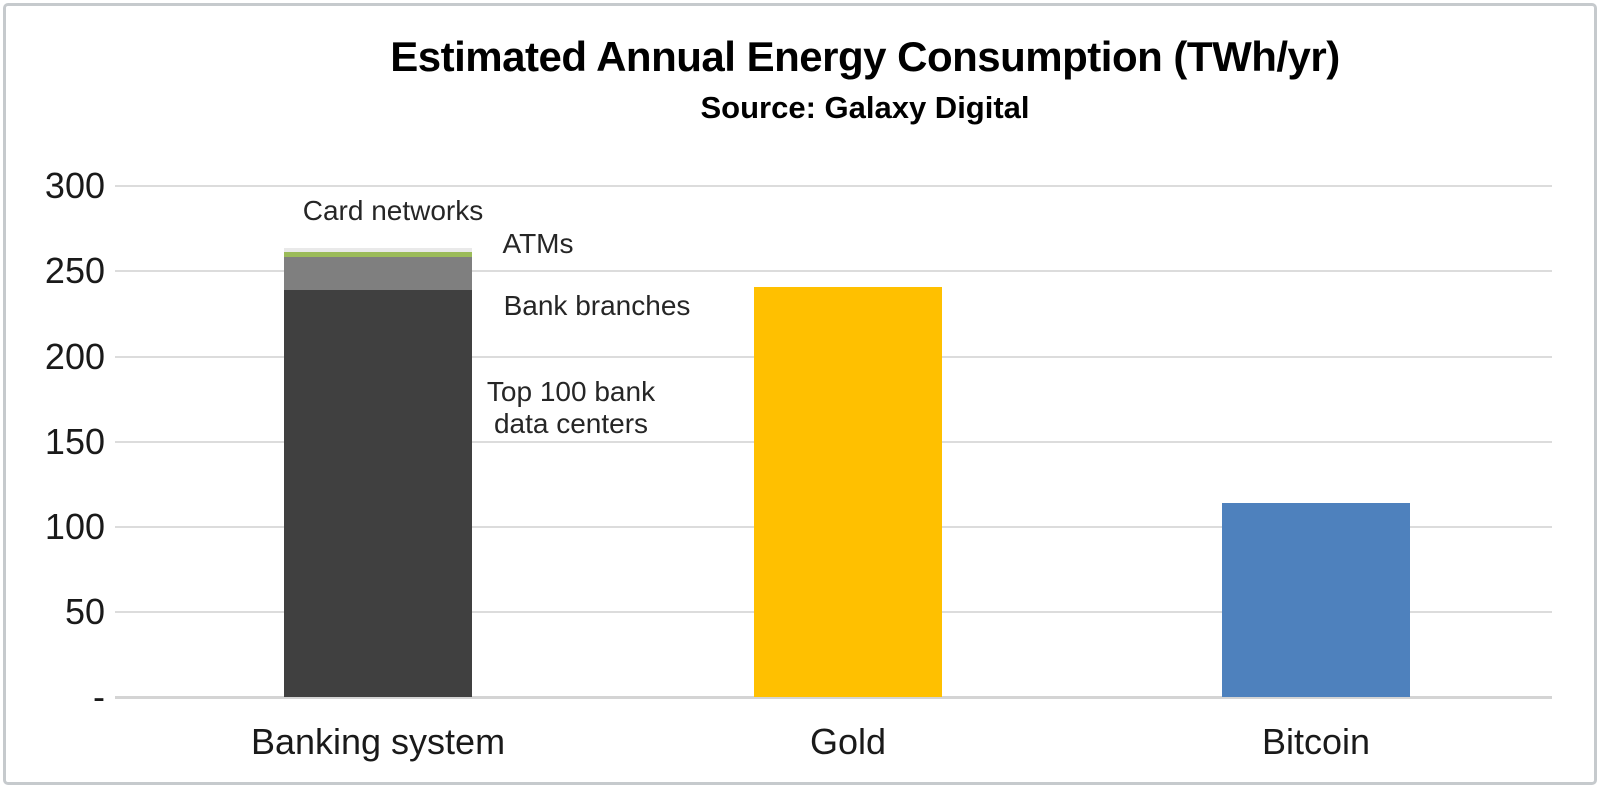  What do you see at coordinates (74, 271) in the screenshot?
I see `y-tick-label-250: 250` at bounding box center [74, 271].